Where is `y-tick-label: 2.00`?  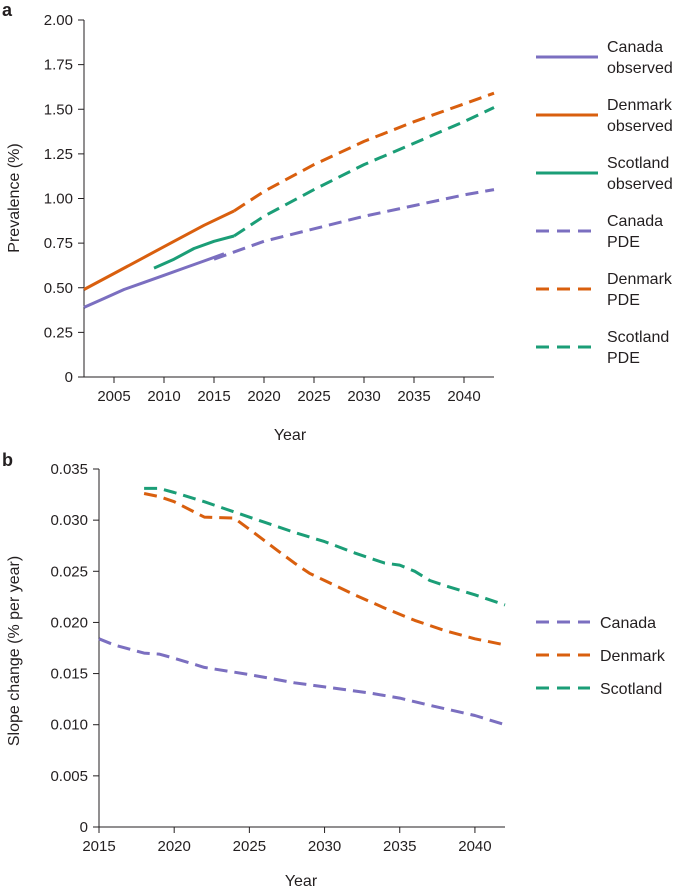
y-tick-label: 2.00 is located at coordinates (58, 20).